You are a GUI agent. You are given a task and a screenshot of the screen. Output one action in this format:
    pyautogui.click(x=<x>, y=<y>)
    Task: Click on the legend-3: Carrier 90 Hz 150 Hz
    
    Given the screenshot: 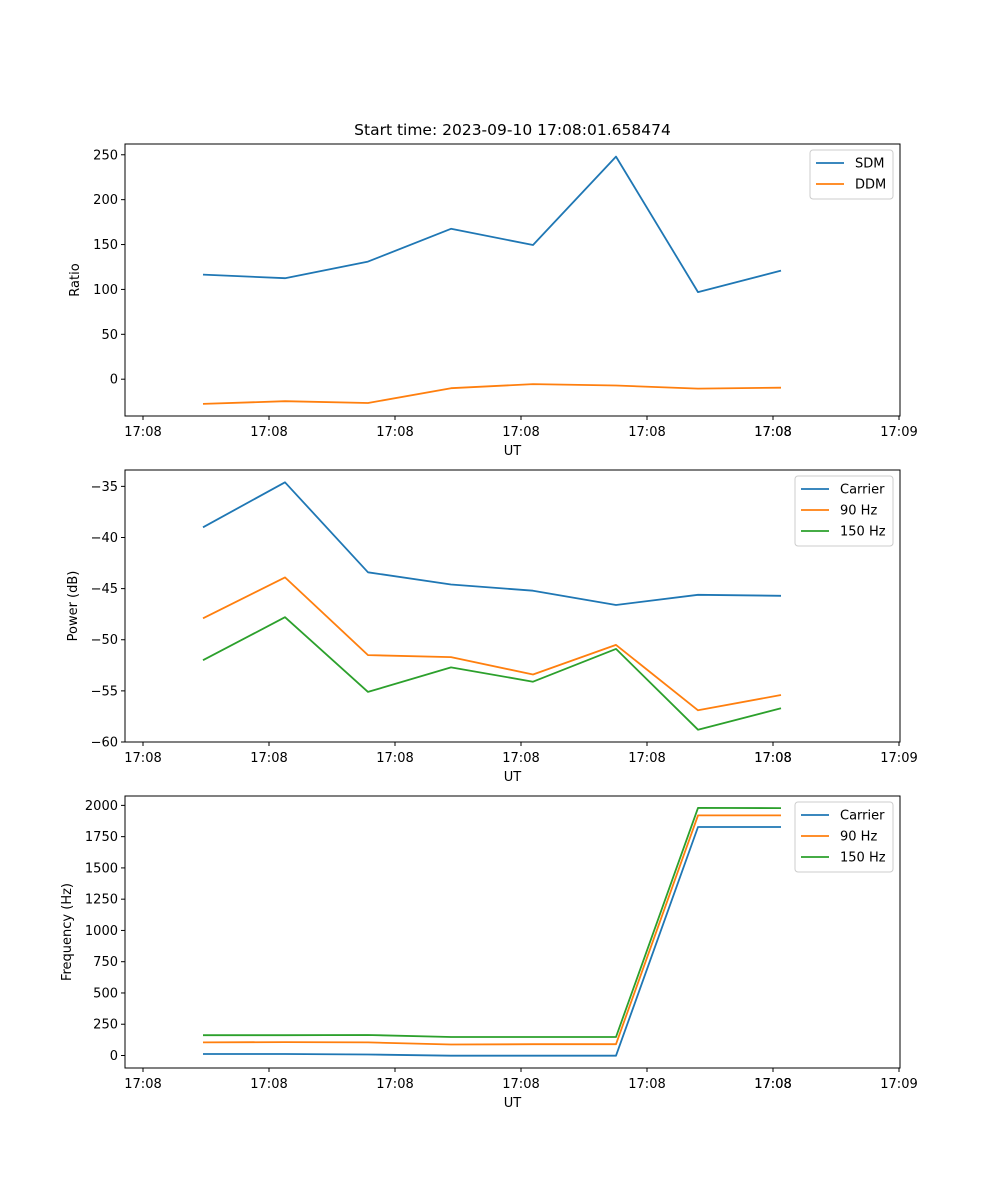 What is the action you would take?
    pyautogui.click(x=844, y=837)
    